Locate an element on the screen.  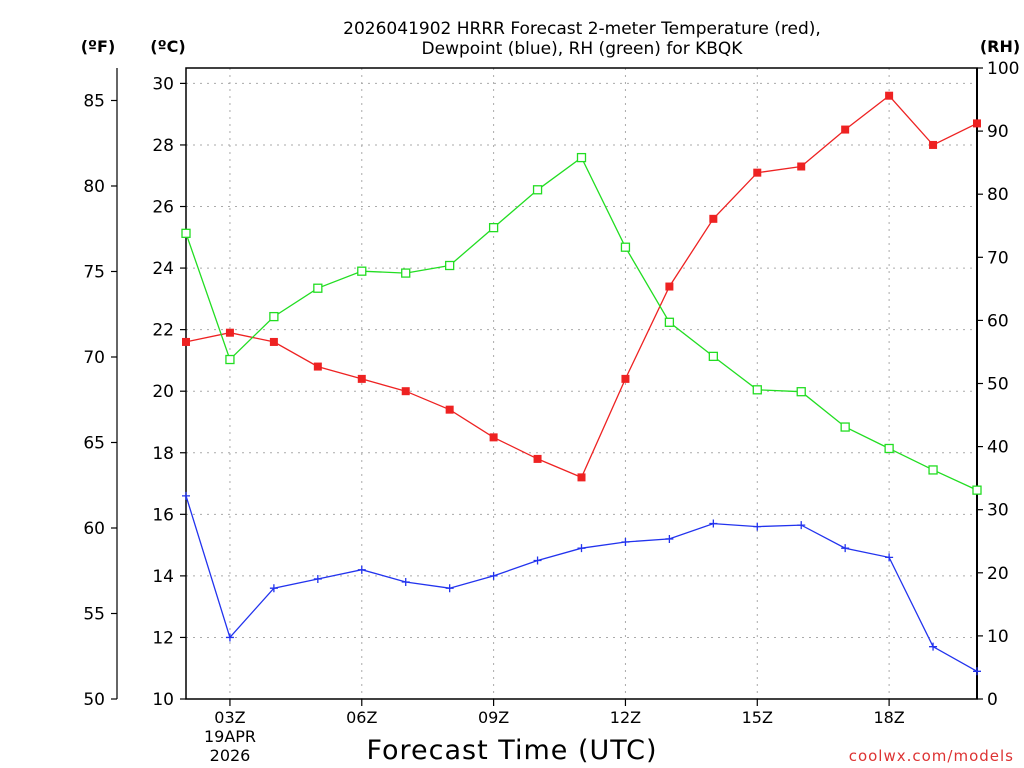
rh-tick-label: 80 is located at coordinates (998, 195).